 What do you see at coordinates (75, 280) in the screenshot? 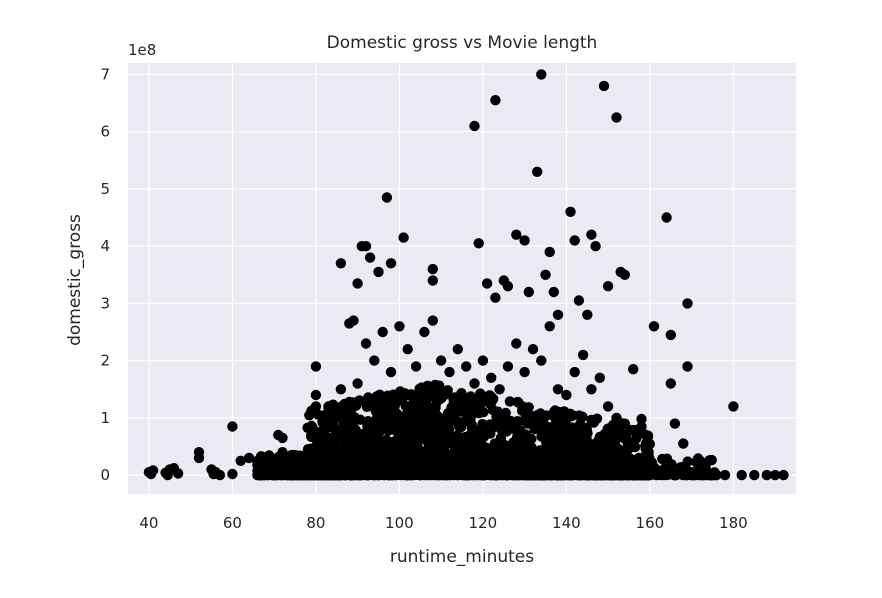
I see `y-axis-label: domestic_gross` at bounding box center [75, 280].